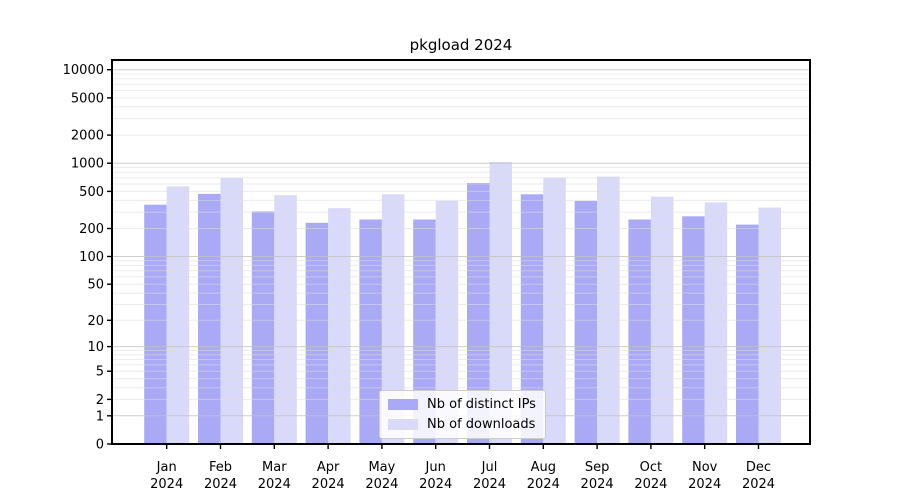 This screenshot has height=500, width=900. Describe the element at coordinates (91, 192) in the screenshot. I see `y-tick-label-500: 500` at that location.